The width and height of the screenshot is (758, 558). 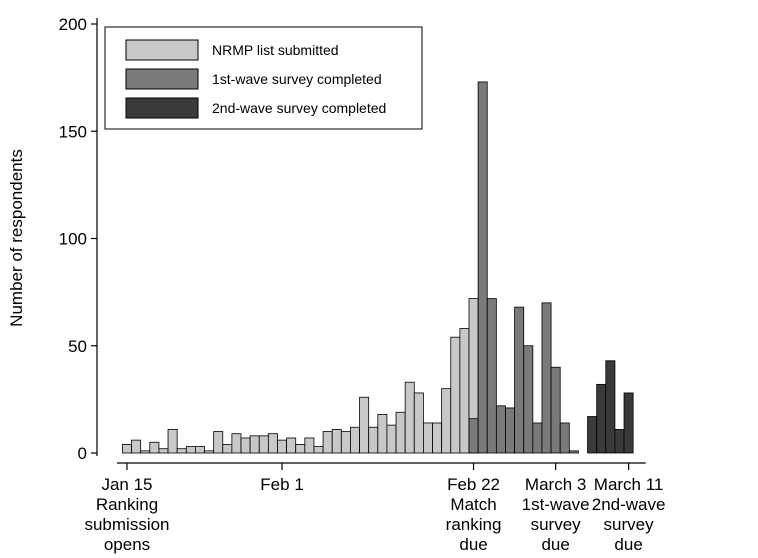 I want to click on x-tick-label: March 3 1st-wave survey due, so click(x=556, y=514).